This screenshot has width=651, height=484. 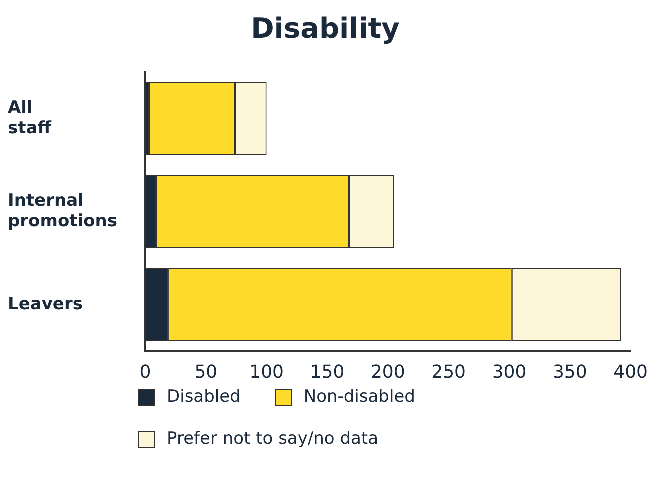 I want to click on x-tick-label: 300, so click(x=509, y=372).